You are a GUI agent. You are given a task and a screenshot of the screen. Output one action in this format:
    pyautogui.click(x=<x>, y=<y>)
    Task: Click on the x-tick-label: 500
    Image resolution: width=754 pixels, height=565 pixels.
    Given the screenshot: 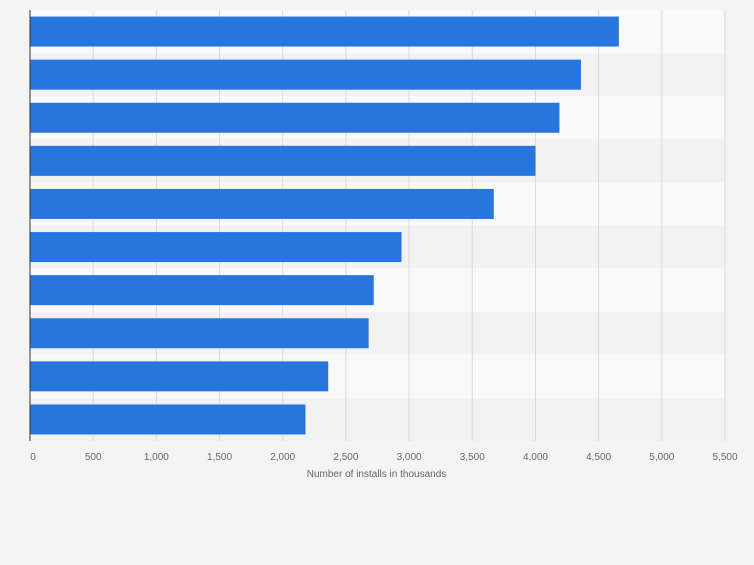 What is the action you would take?
    pyautogui.click(x=93, y=457)
    